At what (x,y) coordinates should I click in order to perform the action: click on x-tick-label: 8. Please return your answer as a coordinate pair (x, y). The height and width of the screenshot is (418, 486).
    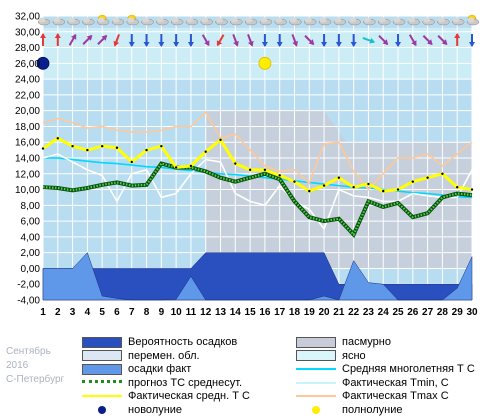
    Looking at the image, I should click on (147, 312).